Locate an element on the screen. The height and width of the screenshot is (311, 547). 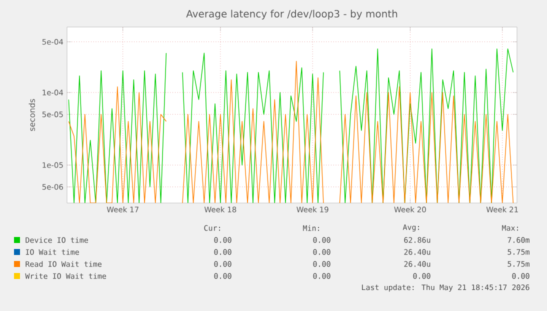
chart-title: Average latency for /dev/loop3 - by month is located at coordinates (292, 15).